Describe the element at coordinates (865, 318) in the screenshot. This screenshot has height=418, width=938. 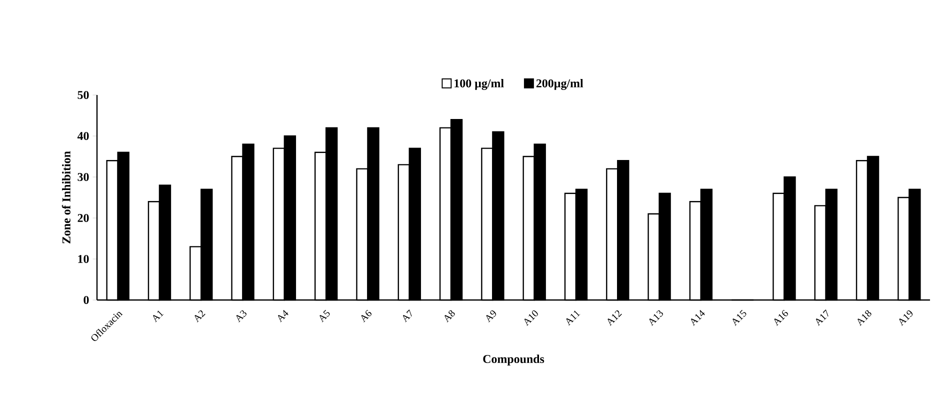
I see `x-tick-label: A18` at that location.